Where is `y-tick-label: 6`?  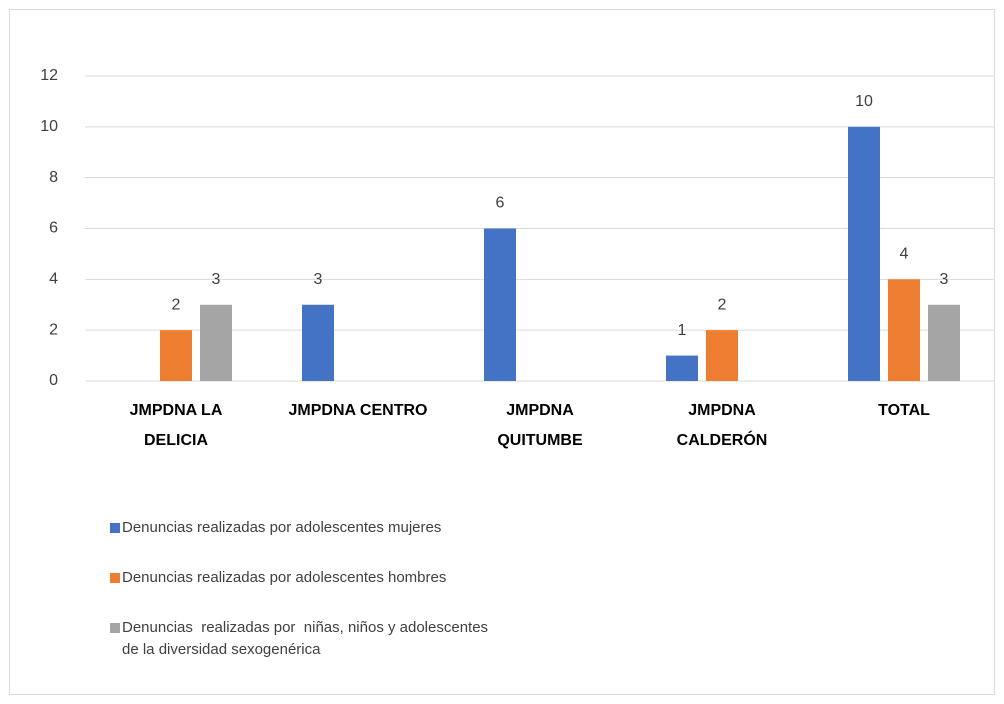 y-tick-label: 6 is located at coordinates (53, 228).